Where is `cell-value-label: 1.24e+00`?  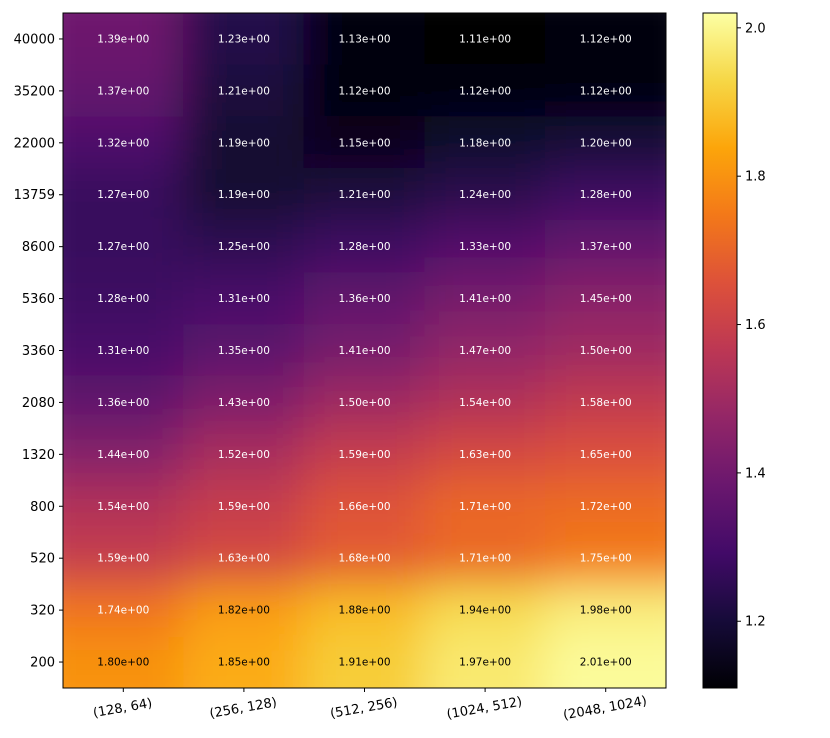
cell-value-label: 1.24e+00 is located at coordinates (485, 195).